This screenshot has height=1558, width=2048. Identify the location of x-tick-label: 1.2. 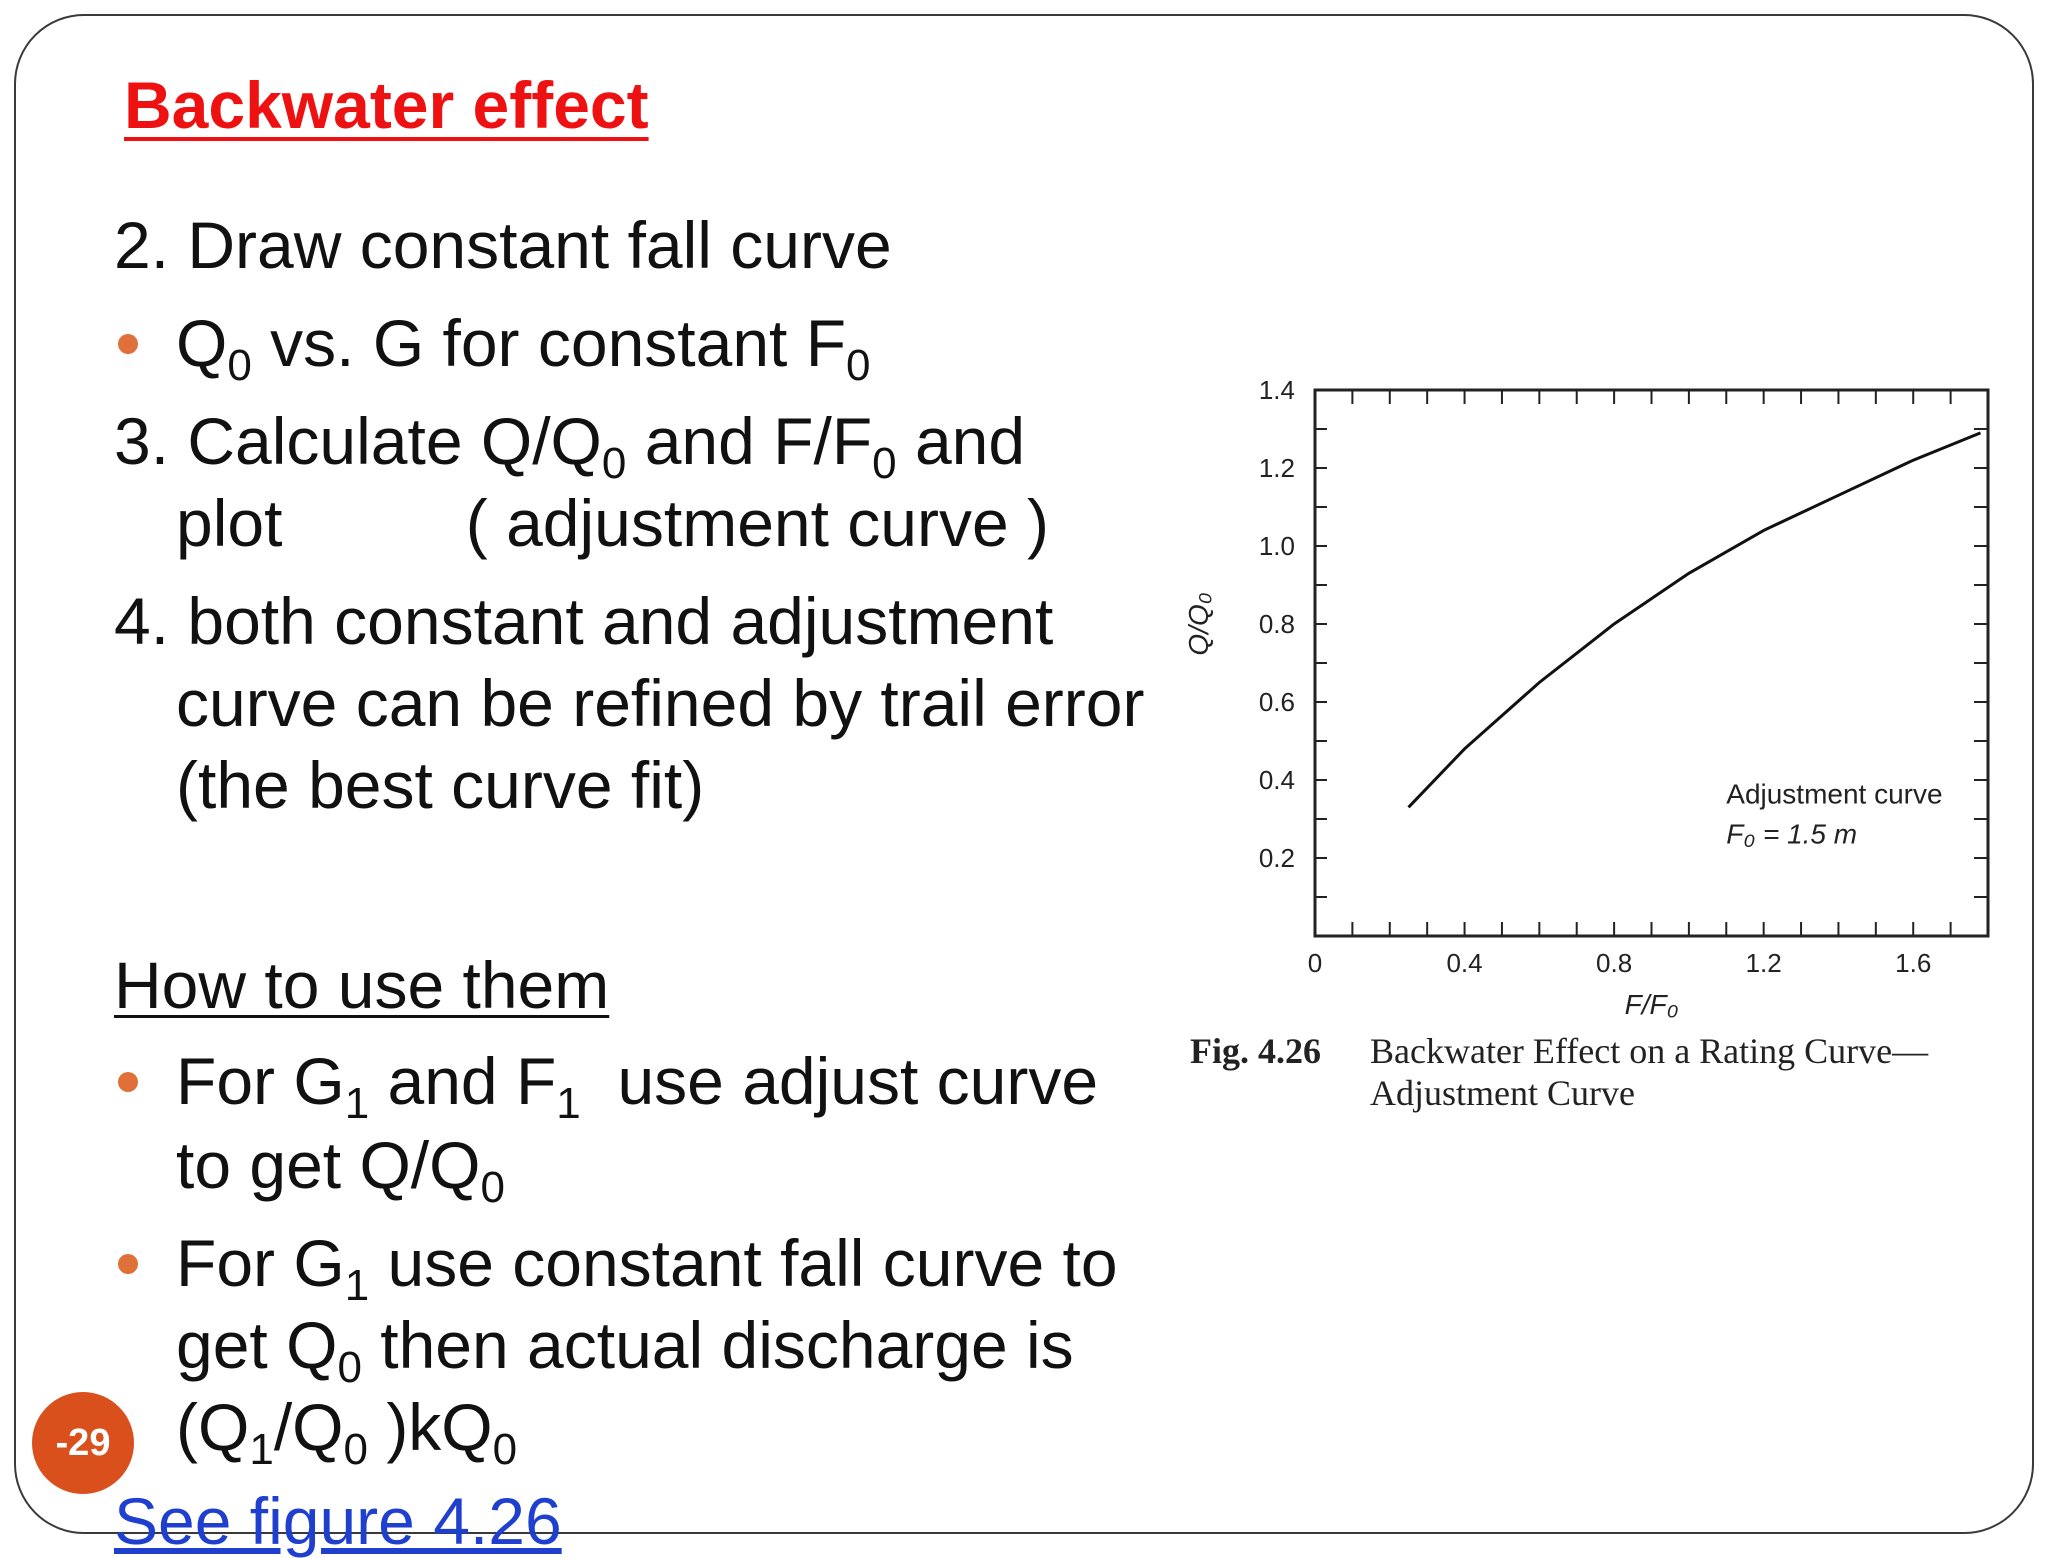
(1764, 963).